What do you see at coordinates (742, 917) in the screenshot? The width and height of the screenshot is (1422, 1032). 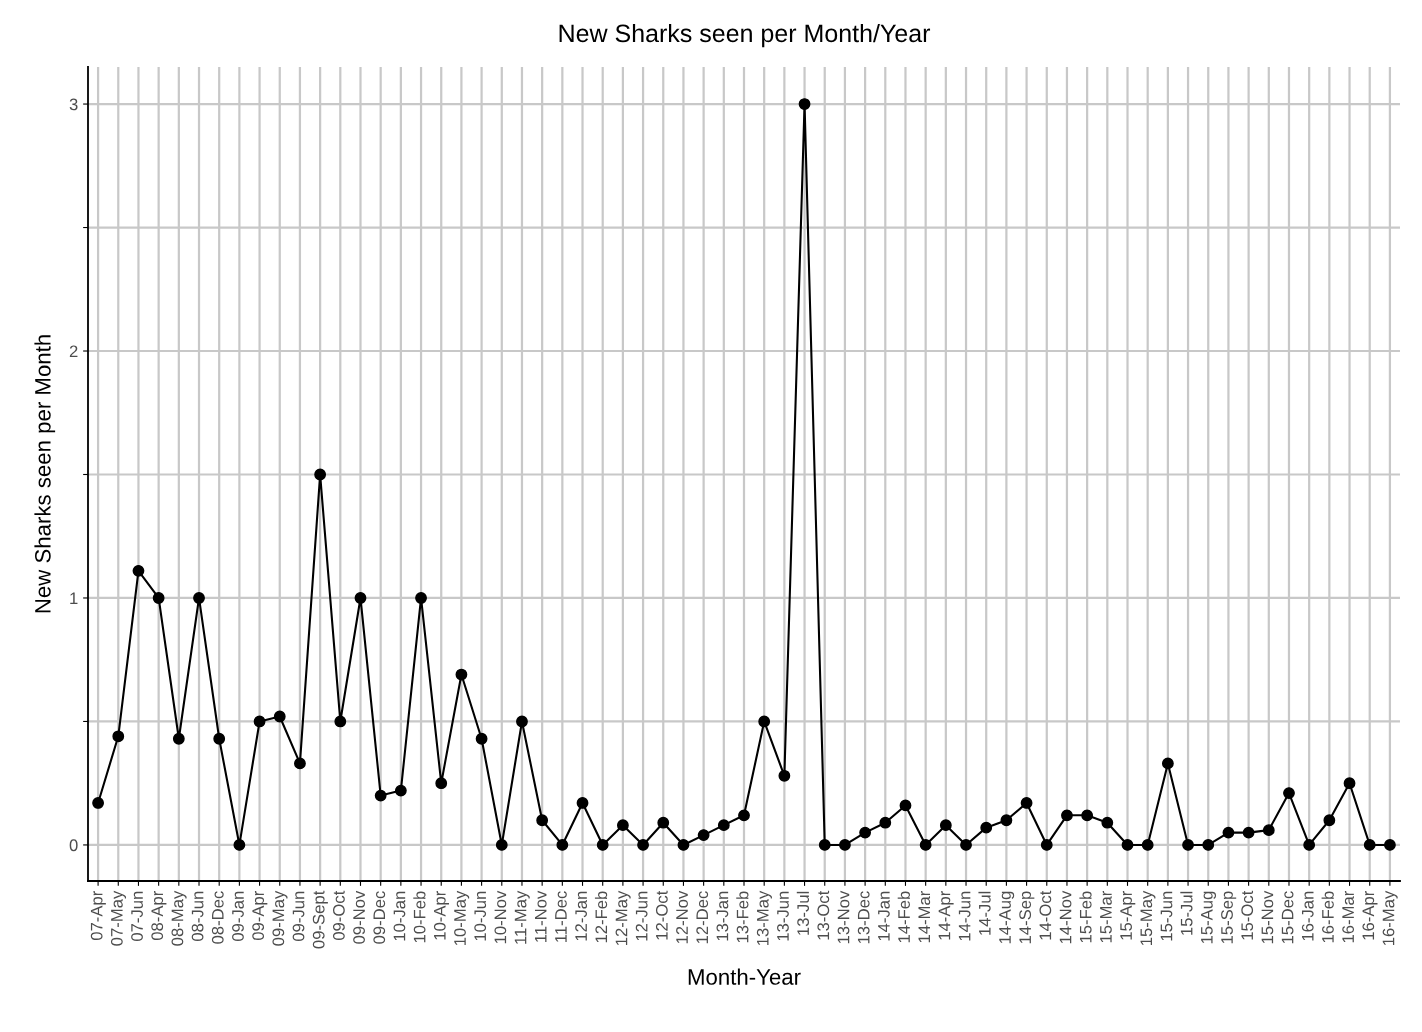 I see `x-tick-label: 13-Feb` at bounding box center [742, 917].